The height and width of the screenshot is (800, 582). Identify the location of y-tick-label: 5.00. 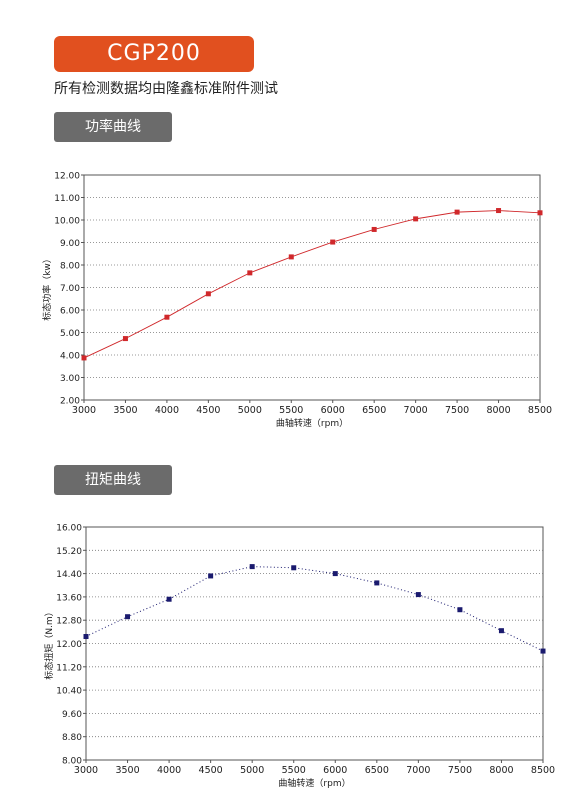
(70, 334).